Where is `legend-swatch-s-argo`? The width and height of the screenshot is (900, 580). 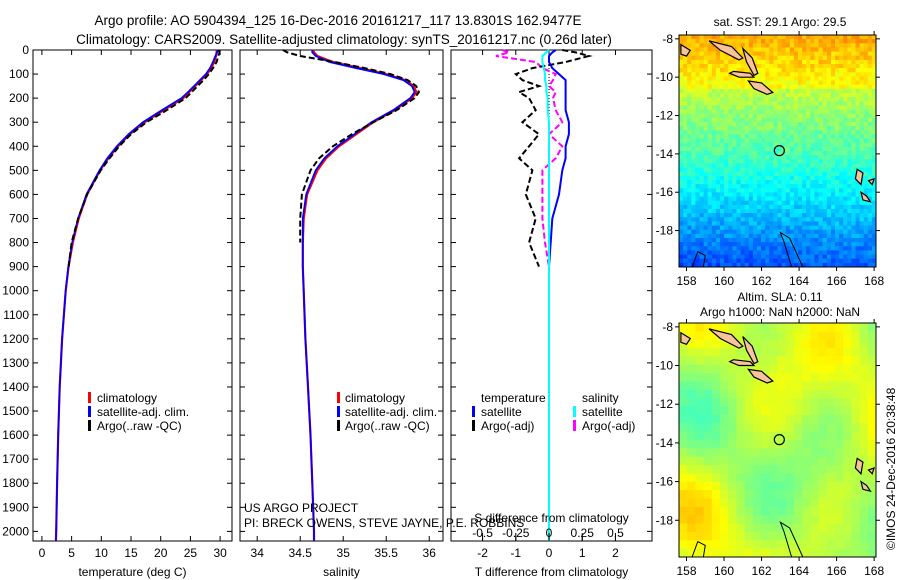
legend-swatch-s-argo is located at coordinates (574, 425).